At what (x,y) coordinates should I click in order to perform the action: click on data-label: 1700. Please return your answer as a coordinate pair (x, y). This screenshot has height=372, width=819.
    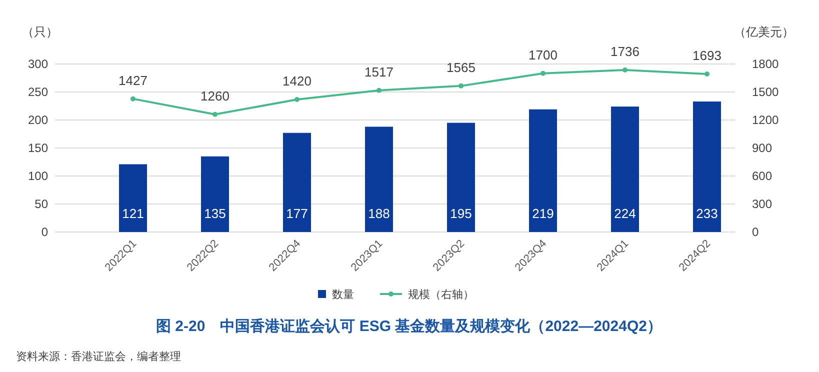
    Looking at the image, I should click on (543, 54).